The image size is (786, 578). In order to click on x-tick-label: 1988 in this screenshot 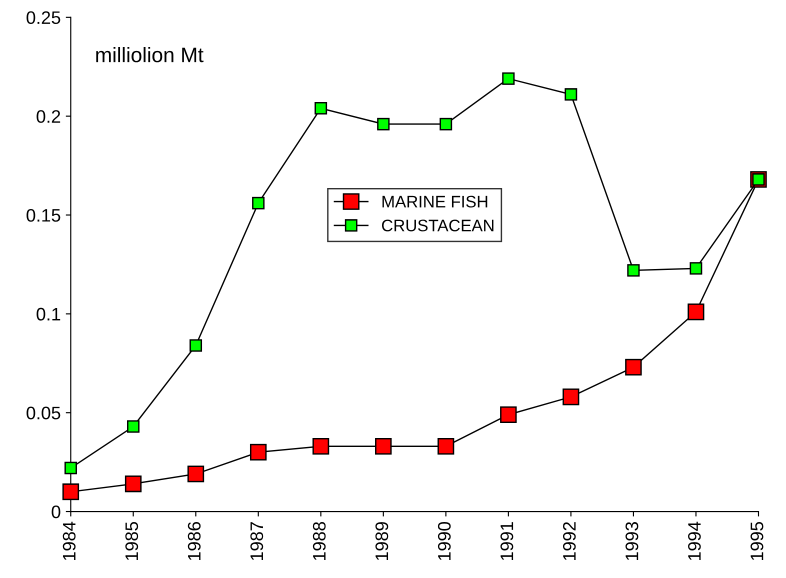, I will do `click(319, 541)`.